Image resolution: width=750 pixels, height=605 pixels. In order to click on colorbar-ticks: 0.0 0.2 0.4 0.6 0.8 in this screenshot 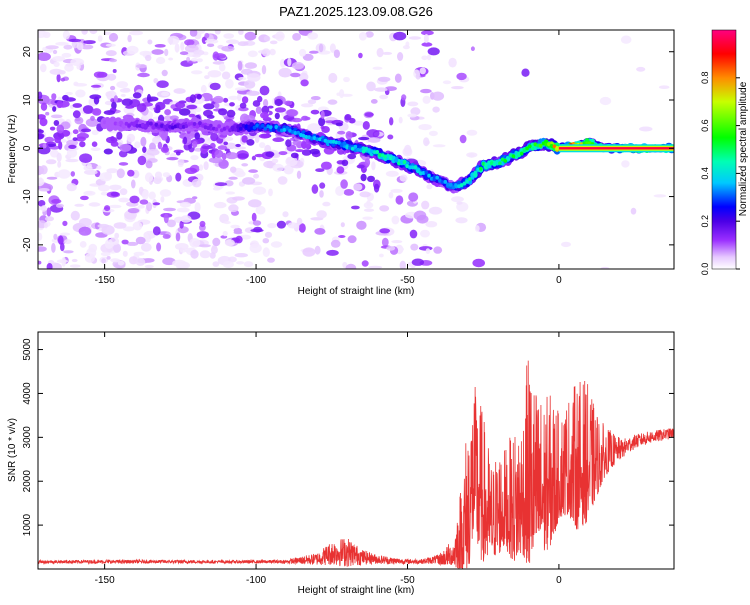, I will do `click(720, 152)`.